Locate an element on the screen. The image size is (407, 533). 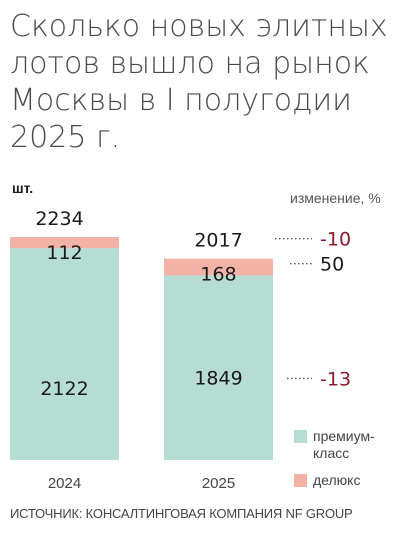
unit-label: шт. is located at coordinates (23, 188).